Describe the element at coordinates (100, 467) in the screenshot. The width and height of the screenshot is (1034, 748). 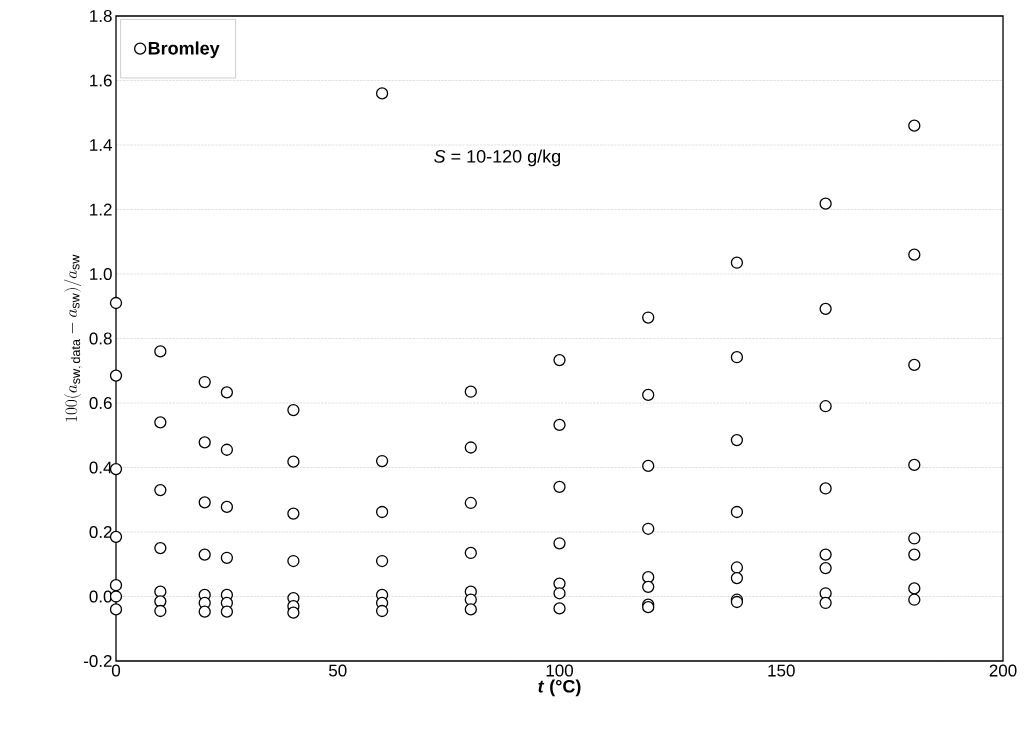
I see `y-tick-label: 0.4` at that location.